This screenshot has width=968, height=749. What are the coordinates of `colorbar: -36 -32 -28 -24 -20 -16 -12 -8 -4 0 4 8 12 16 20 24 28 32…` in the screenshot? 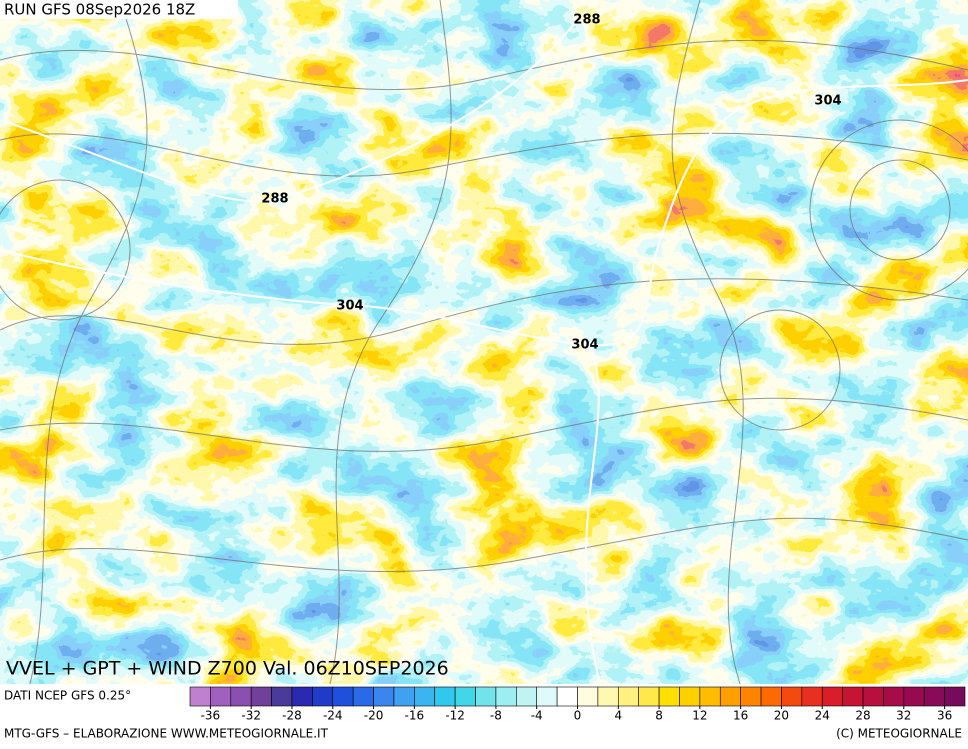 It's located at (577, 704).